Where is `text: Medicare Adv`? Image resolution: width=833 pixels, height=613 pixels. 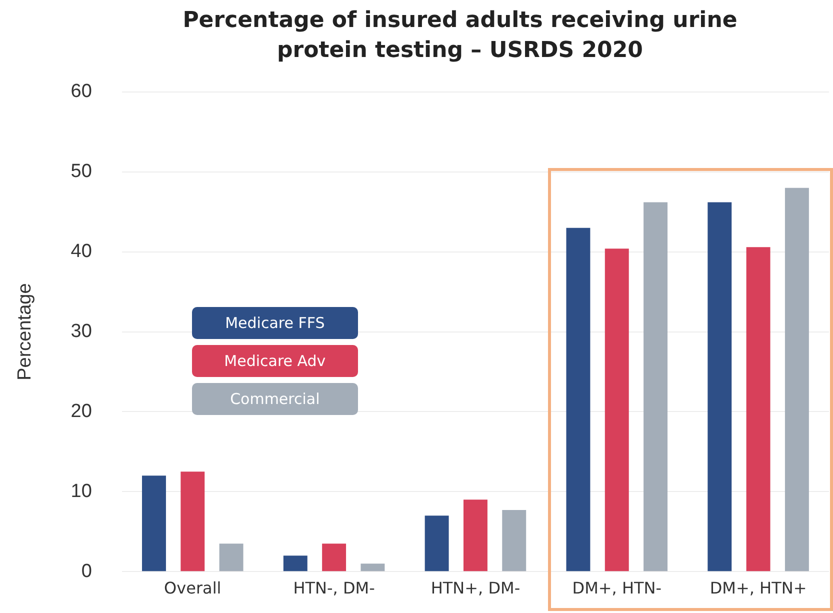 text: Medicare Adv is located at coordinates (275, 360).